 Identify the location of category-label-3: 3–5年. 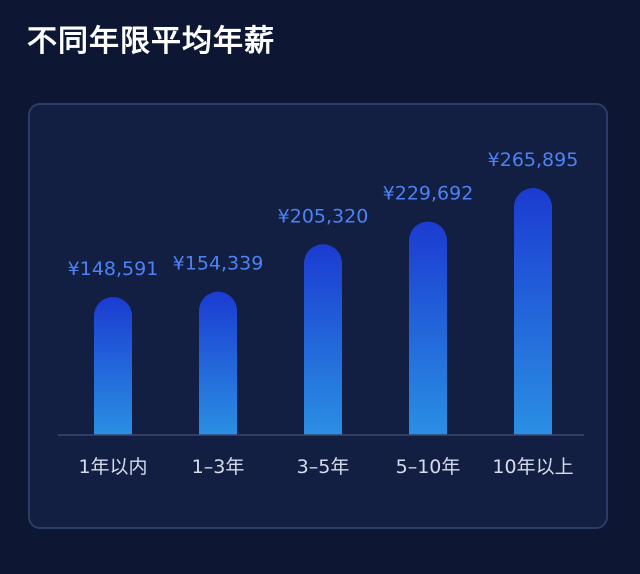
(323, 467).